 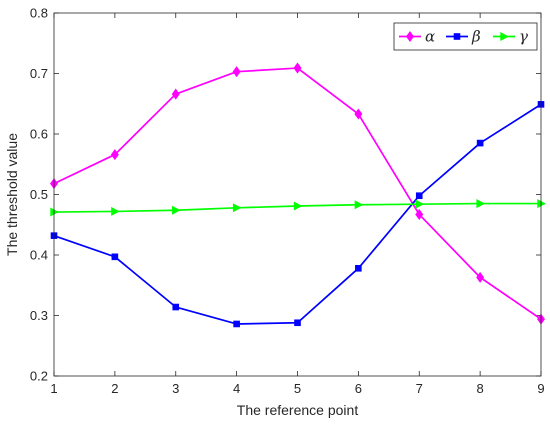 What do you see at coordinates (430, 37) in the screenshot?
I see `legend-label: α` at bounding box center [430, 37].